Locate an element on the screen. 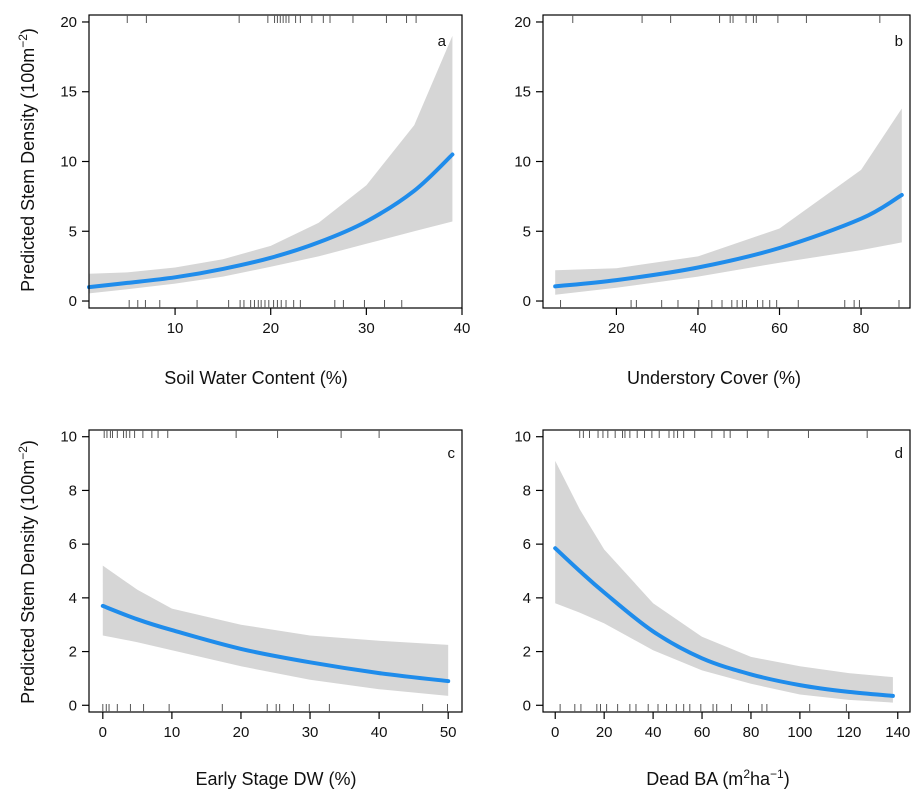 This screenshot has width=917, height=794. panel-b-fit-line is located at coordinates (728, 241).